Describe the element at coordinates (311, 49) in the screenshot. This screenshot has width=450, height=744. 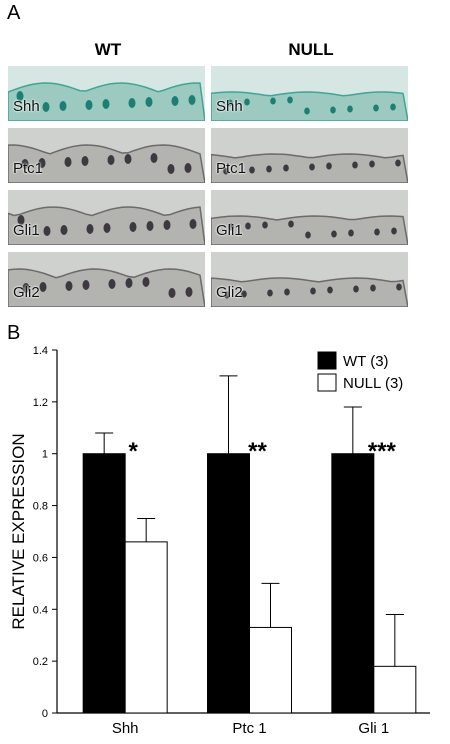
I see `column-header-null: NULL` at that location.